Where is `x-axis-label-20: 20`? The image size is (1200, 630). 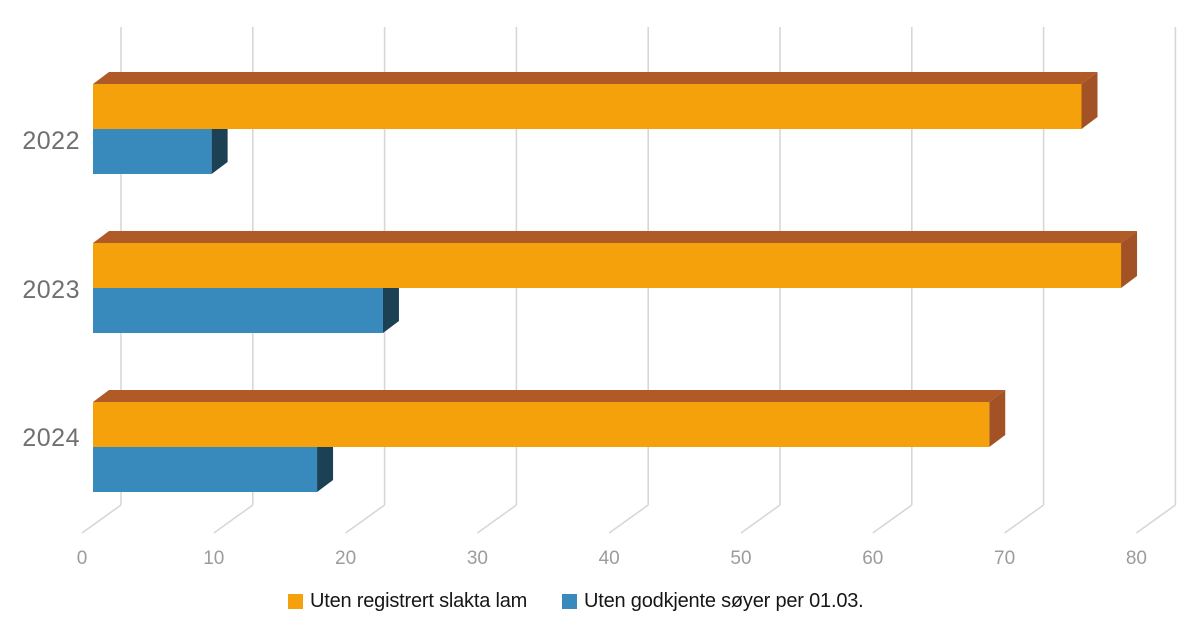 x-axis-label-20: 20 is located at coordinates (346, 558).